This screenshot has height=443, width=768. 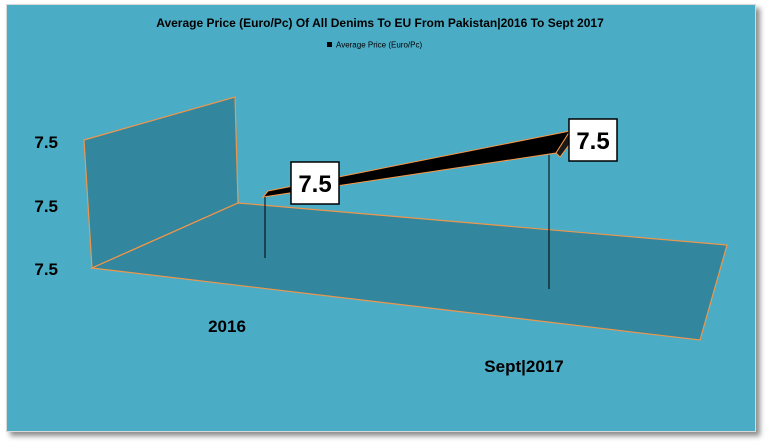 I want to click on legend-swatch, so click(x=329, y=44).